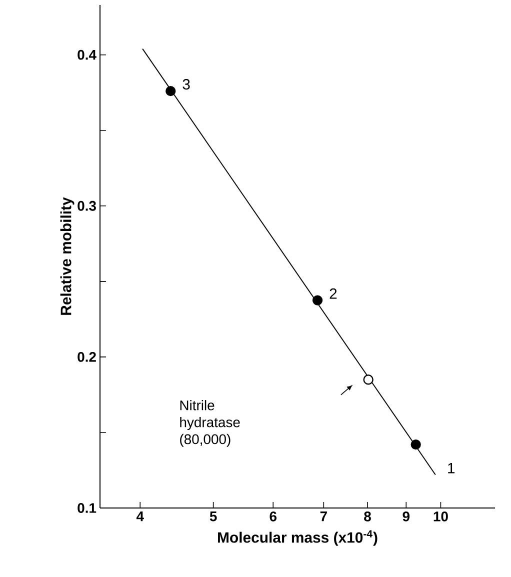  I want to click on x-tick-label: 6, so click(273, 517).